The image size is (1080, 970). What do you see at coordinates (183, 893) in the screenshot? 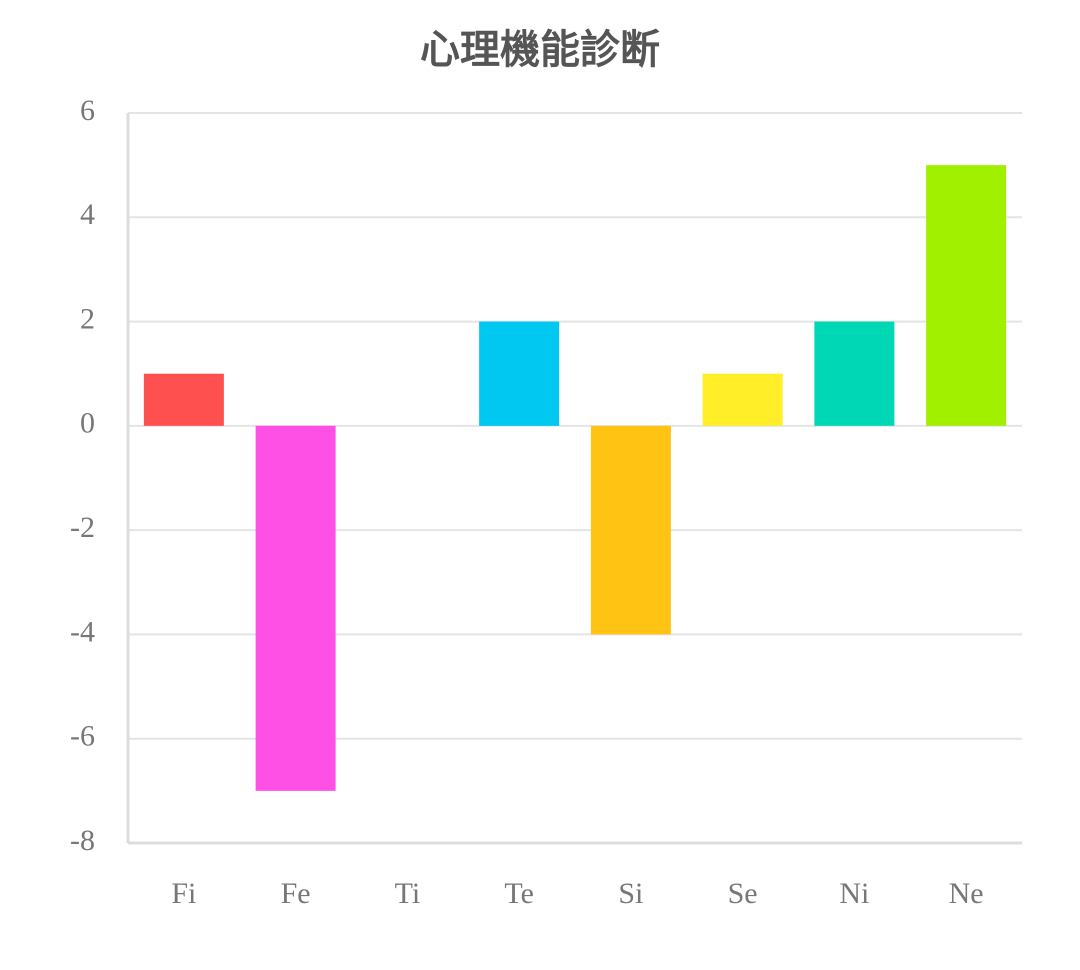
I see `x-tick-label: Fi` at bounding box center [183, 893].